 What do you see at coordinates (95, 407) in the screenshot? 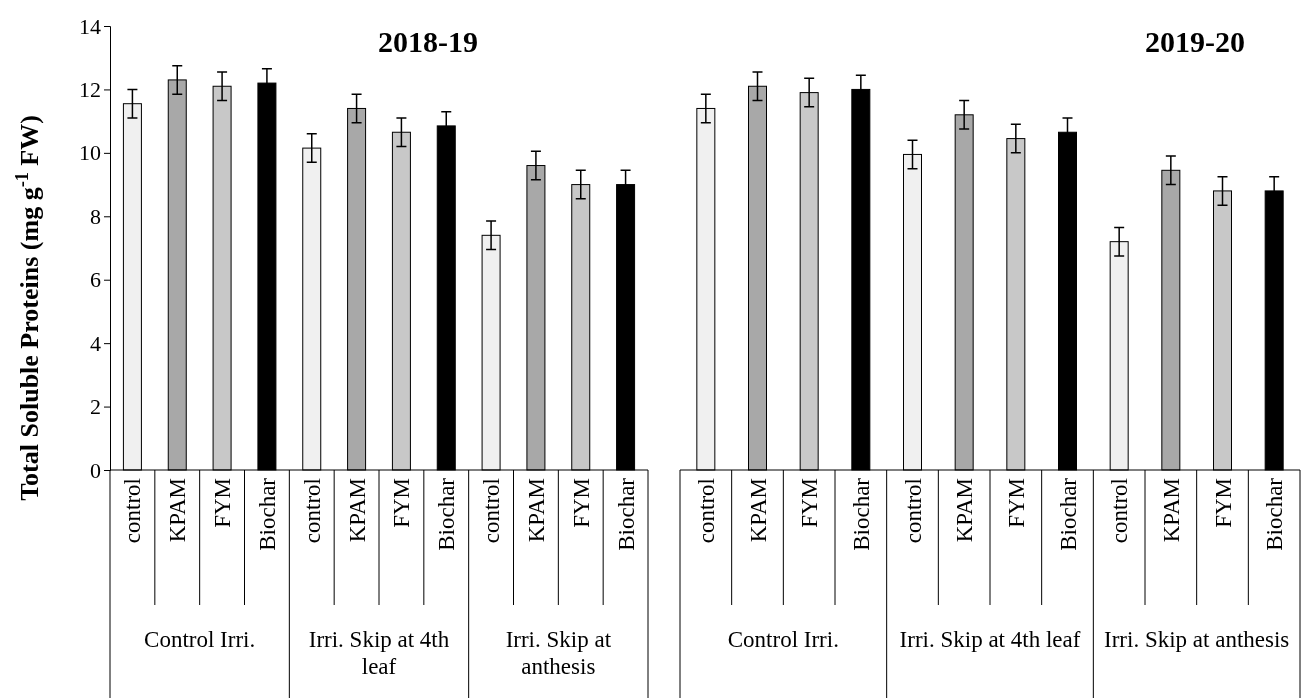
I see `y-tick-label: 2` at bounding box center [95, 407].